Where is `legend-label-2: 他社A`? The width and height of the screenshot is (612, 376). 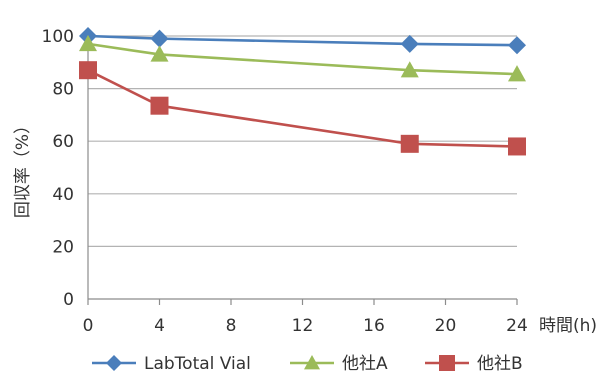 legend-label-2: 他社A is located at coordinates (365, 364).